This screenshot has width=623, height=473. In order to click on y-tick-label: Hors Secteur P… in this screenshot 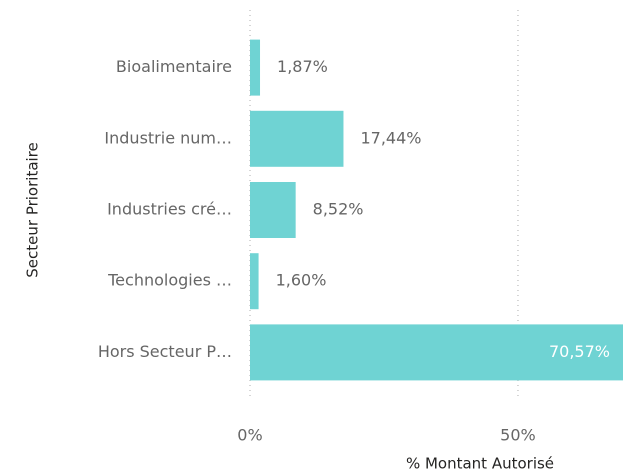, I will do `click(165, 351)`.